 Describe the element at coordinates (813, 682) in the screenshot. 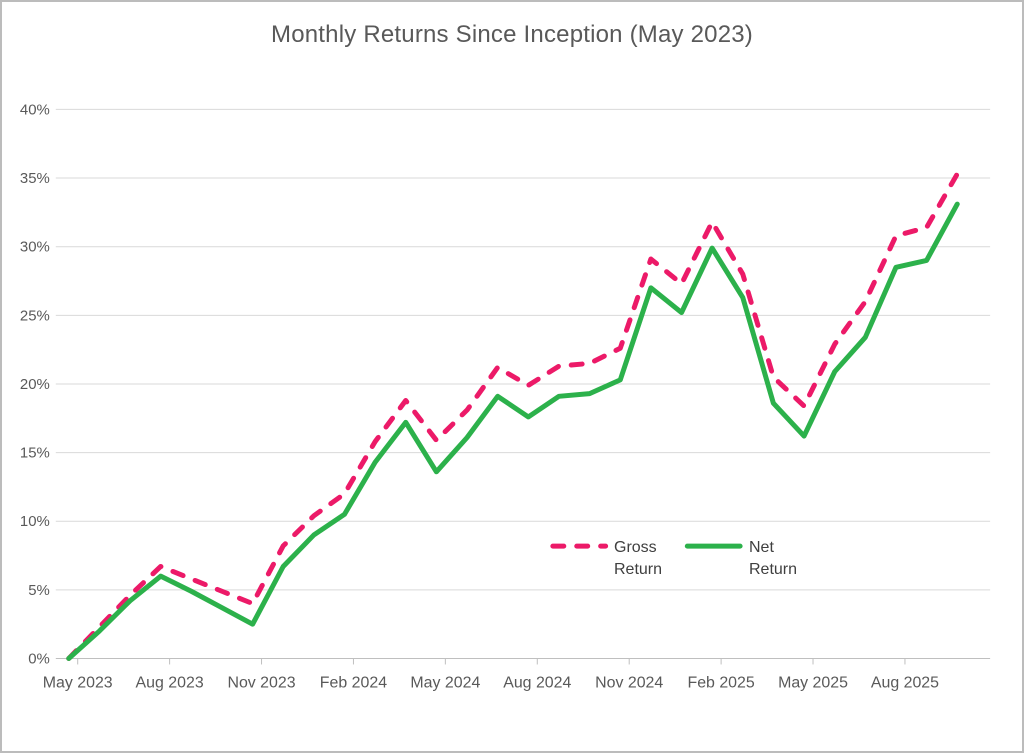

I see `x-tick-label: May 2025` at that location.